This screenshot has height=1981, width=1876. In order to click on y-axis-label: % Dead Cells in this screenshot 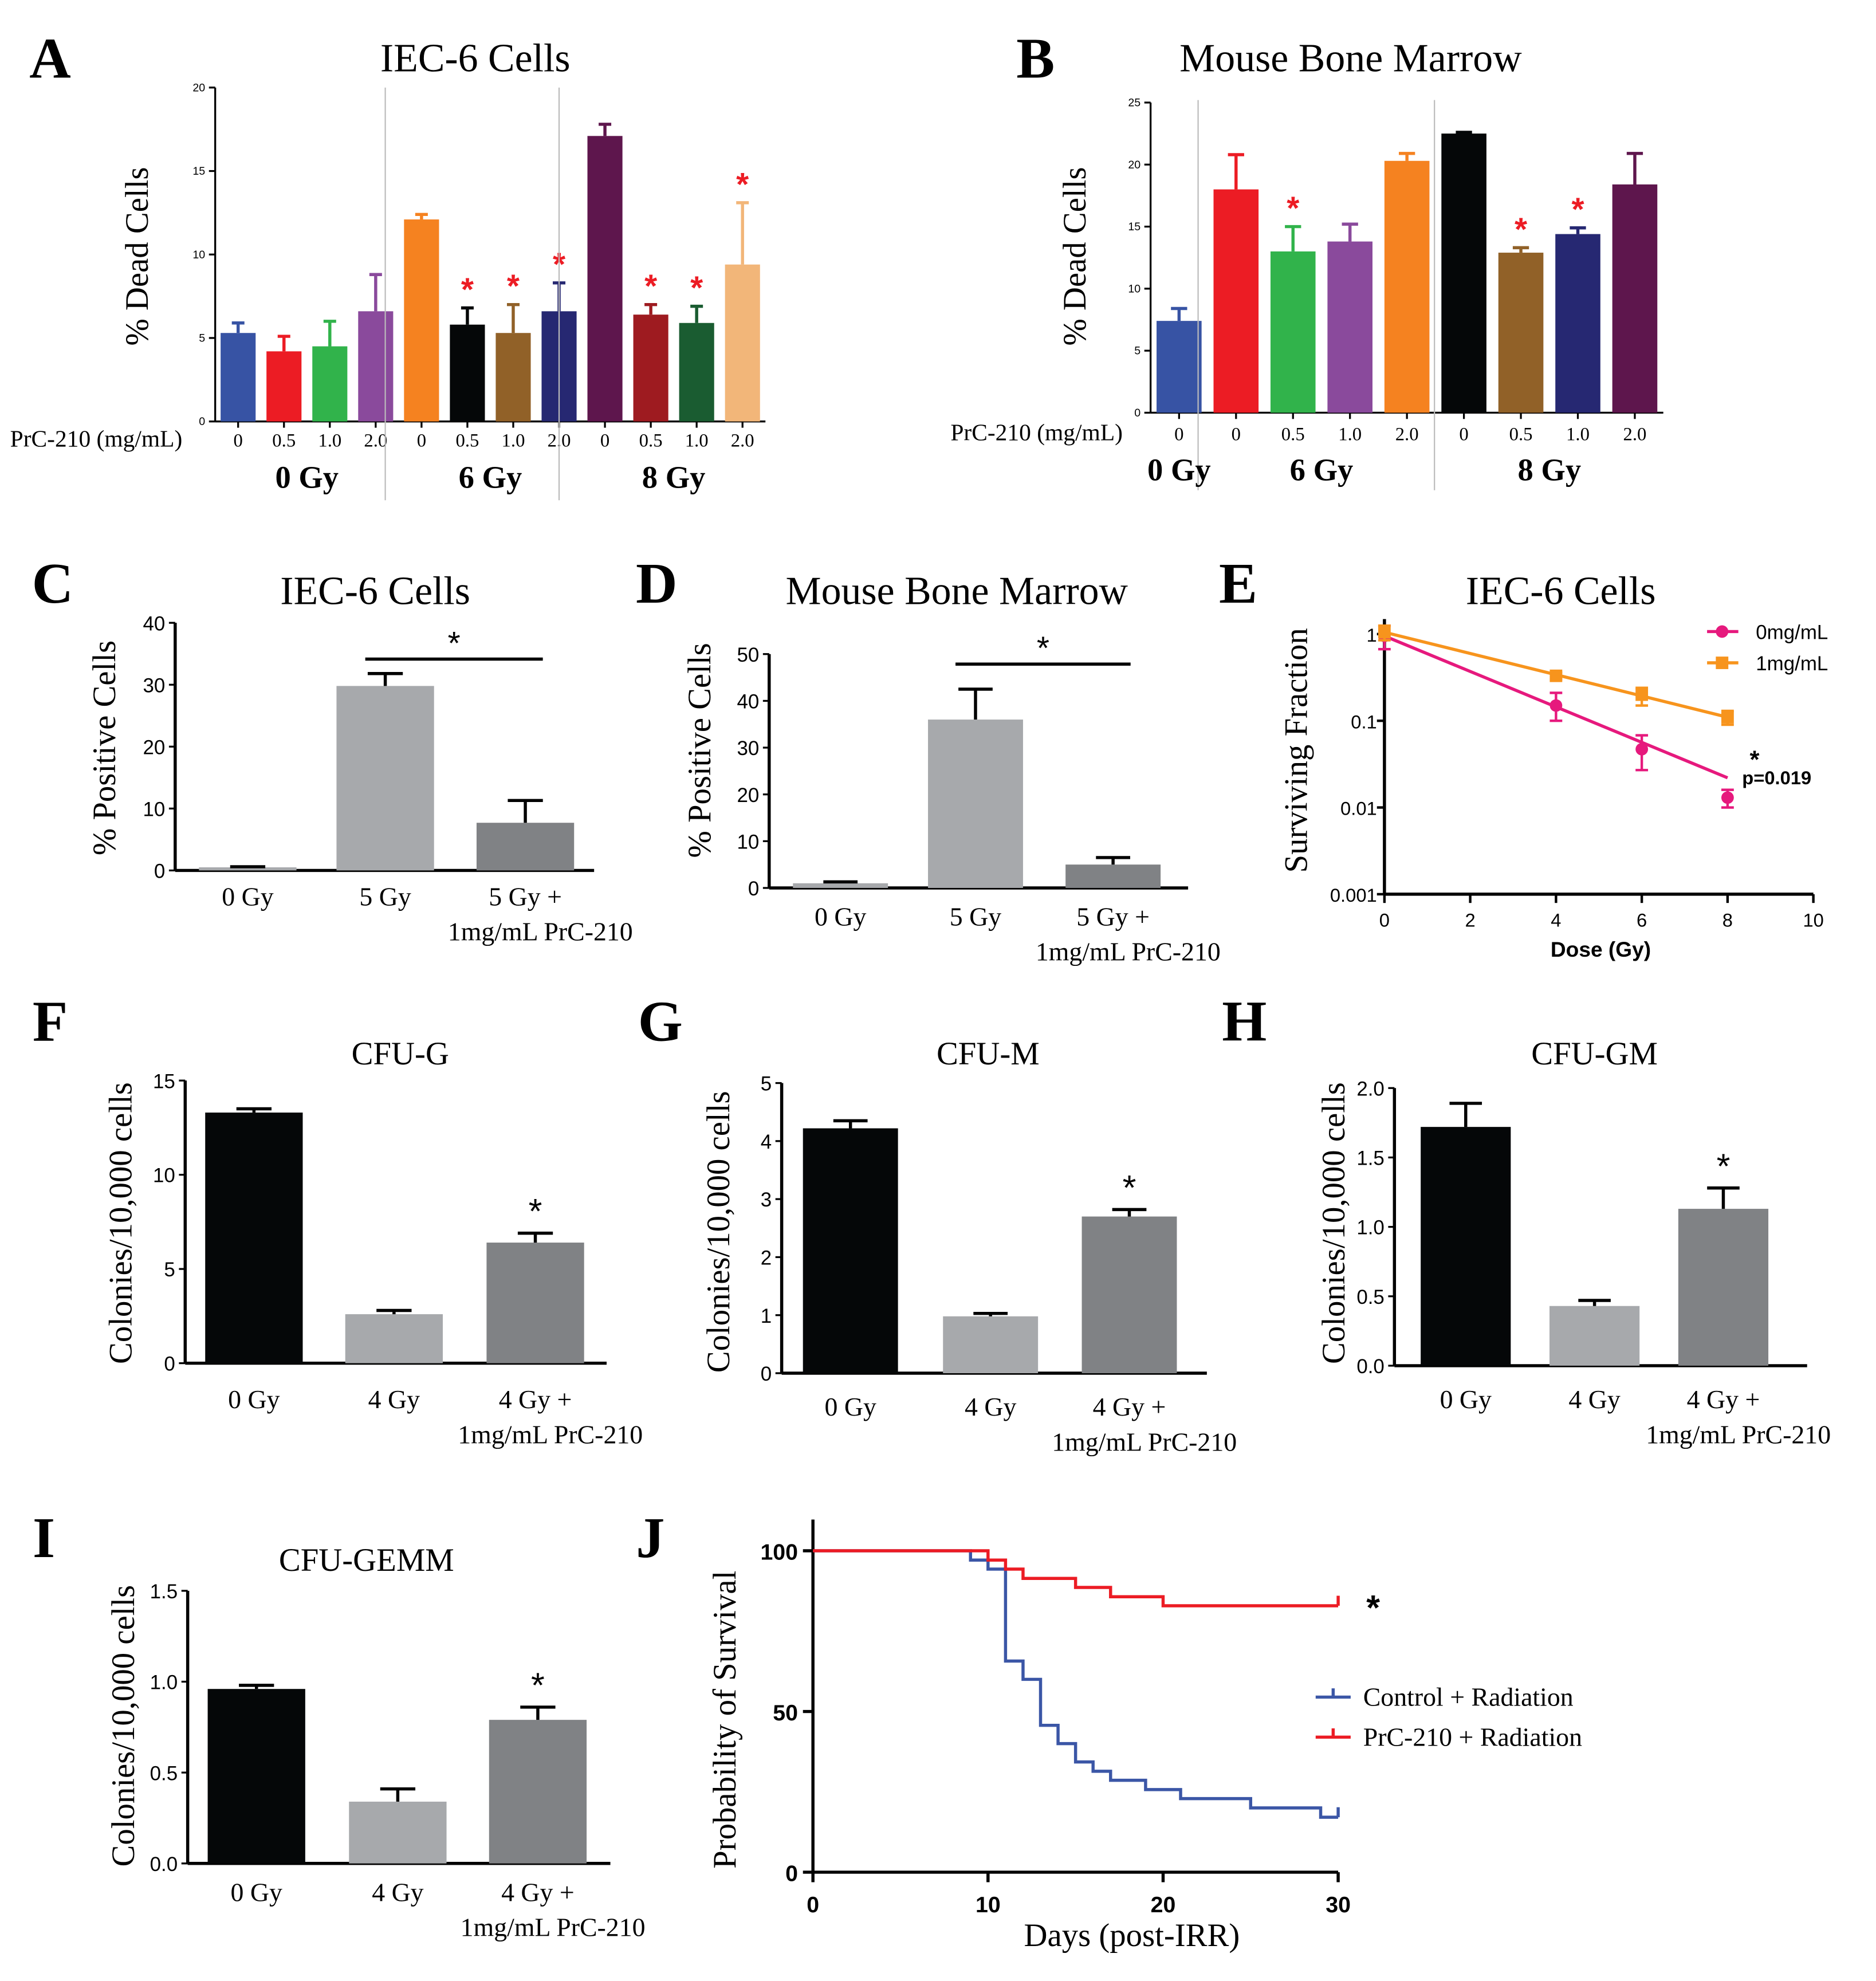, I will do `click(1075, 256)`.